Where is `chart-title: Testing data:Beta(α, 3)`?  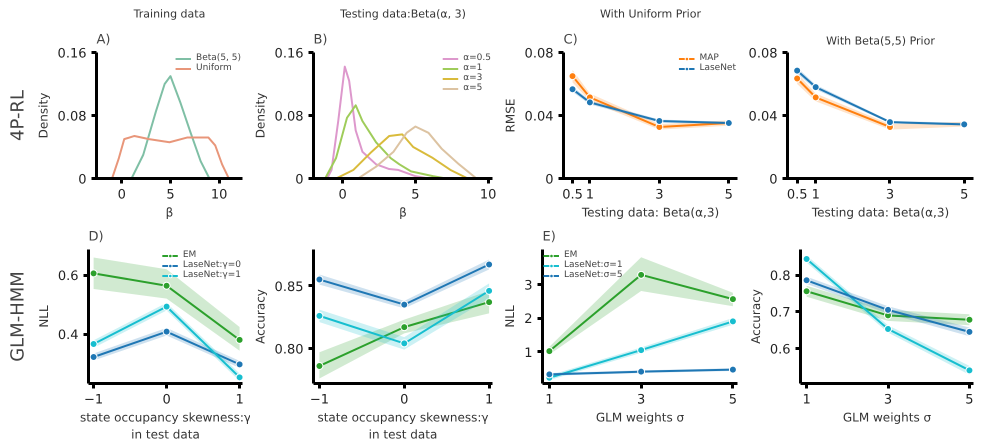 chart-title: Testing data:Beta(α, 3) is located at coordinates (402, 14).